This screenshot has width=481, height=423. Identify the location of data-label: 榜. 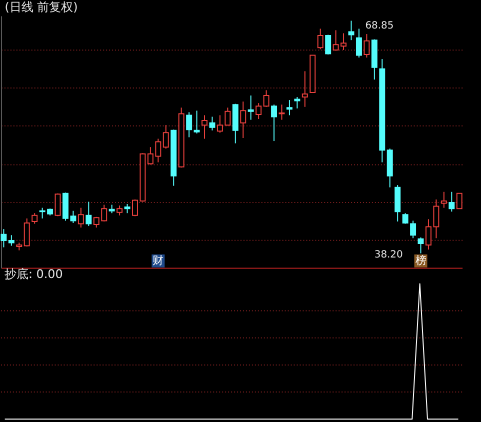
(420, 260).